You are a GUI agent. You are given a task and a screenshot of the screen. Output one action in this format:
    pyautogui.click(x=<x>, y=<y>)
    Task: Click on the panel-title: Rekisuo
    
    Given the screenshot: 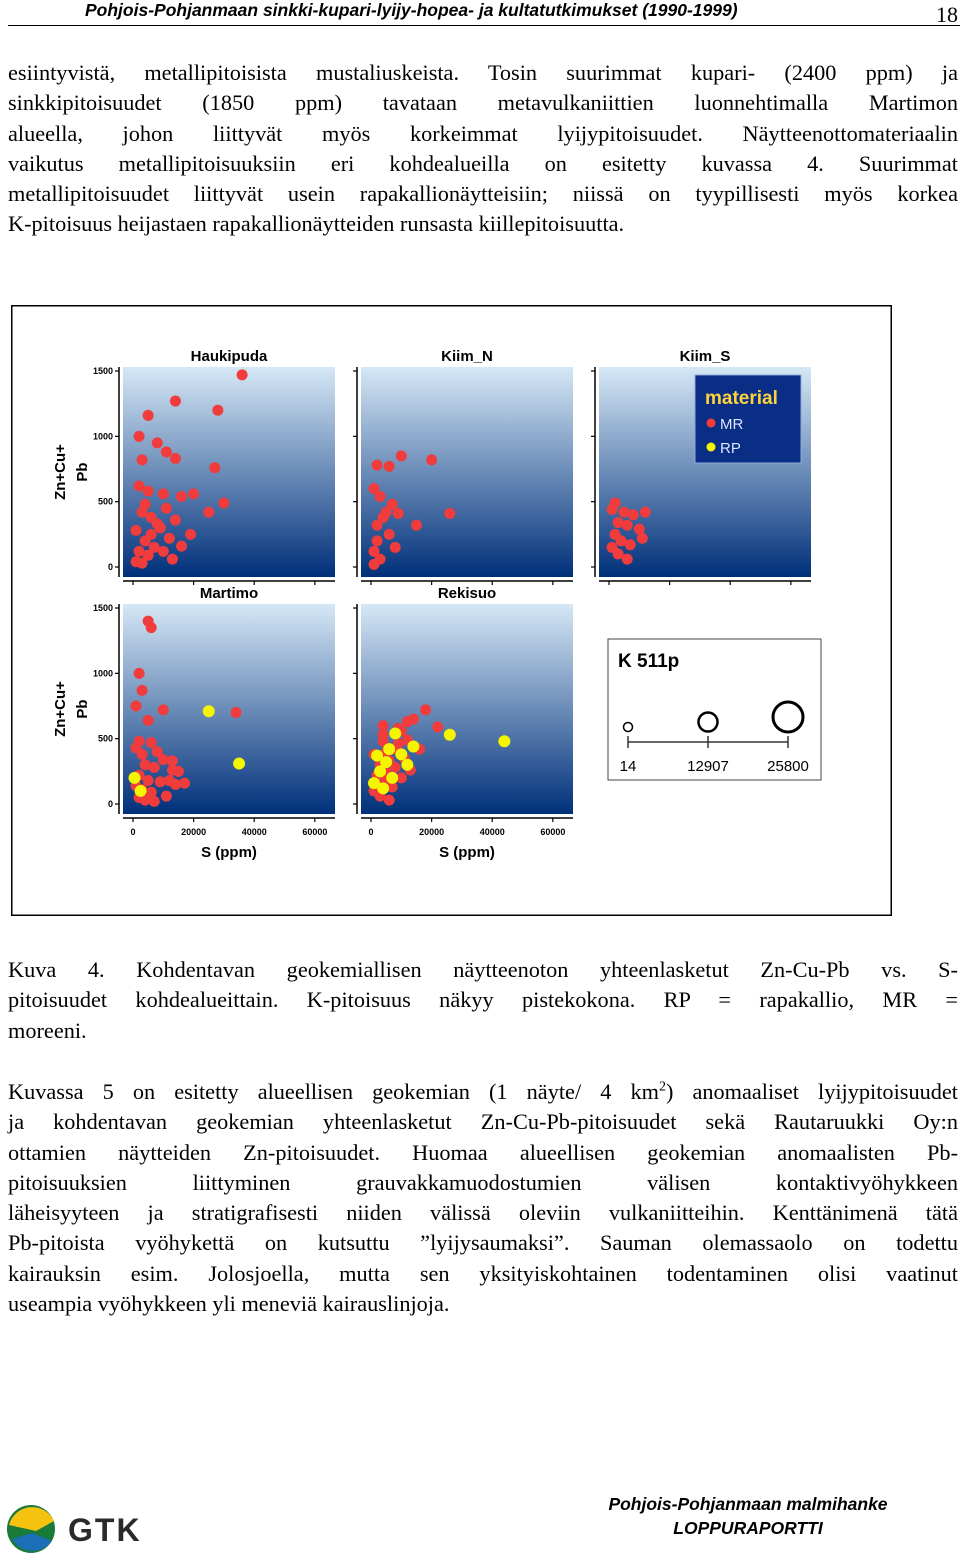 What is the action you would take?
    pyautogui.click(x=467, y=593)
    